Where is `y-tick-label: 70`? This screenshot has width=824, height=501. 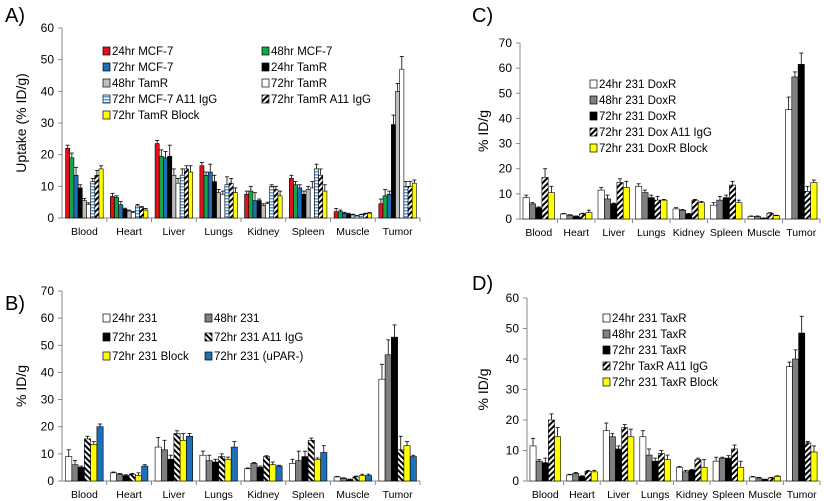
y-tick-label: 70 is located at coordinates (48, 291).